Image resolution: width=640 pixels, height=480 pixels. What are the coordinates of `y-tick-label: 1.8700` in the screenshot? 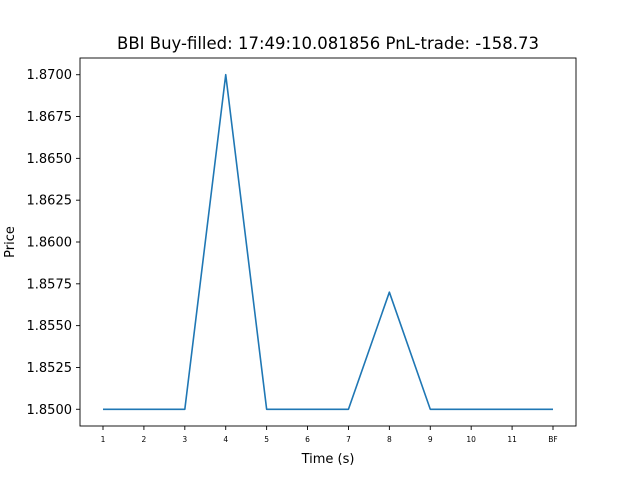 It's located at (50, 75).